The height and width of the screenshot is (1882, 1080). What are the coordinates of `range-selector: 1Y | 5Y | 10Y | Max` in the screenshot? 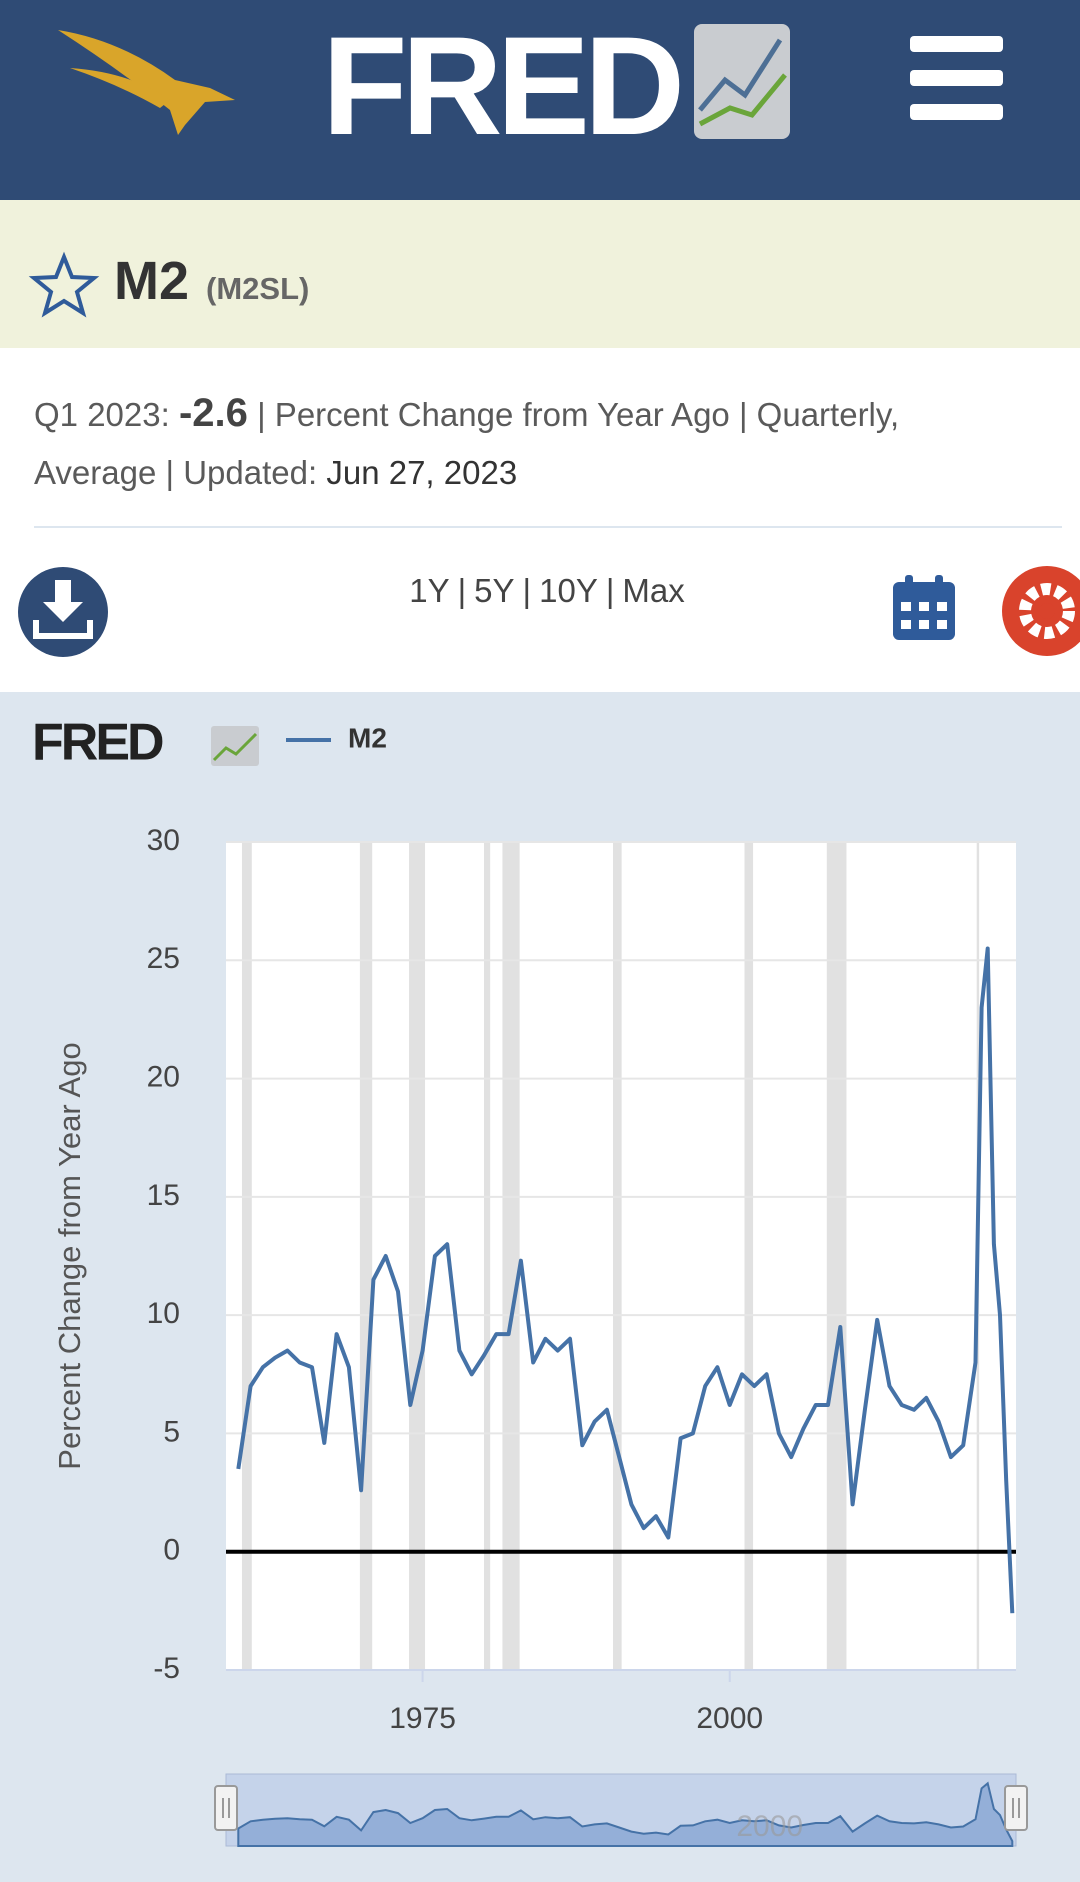 It's located at (540, 591).